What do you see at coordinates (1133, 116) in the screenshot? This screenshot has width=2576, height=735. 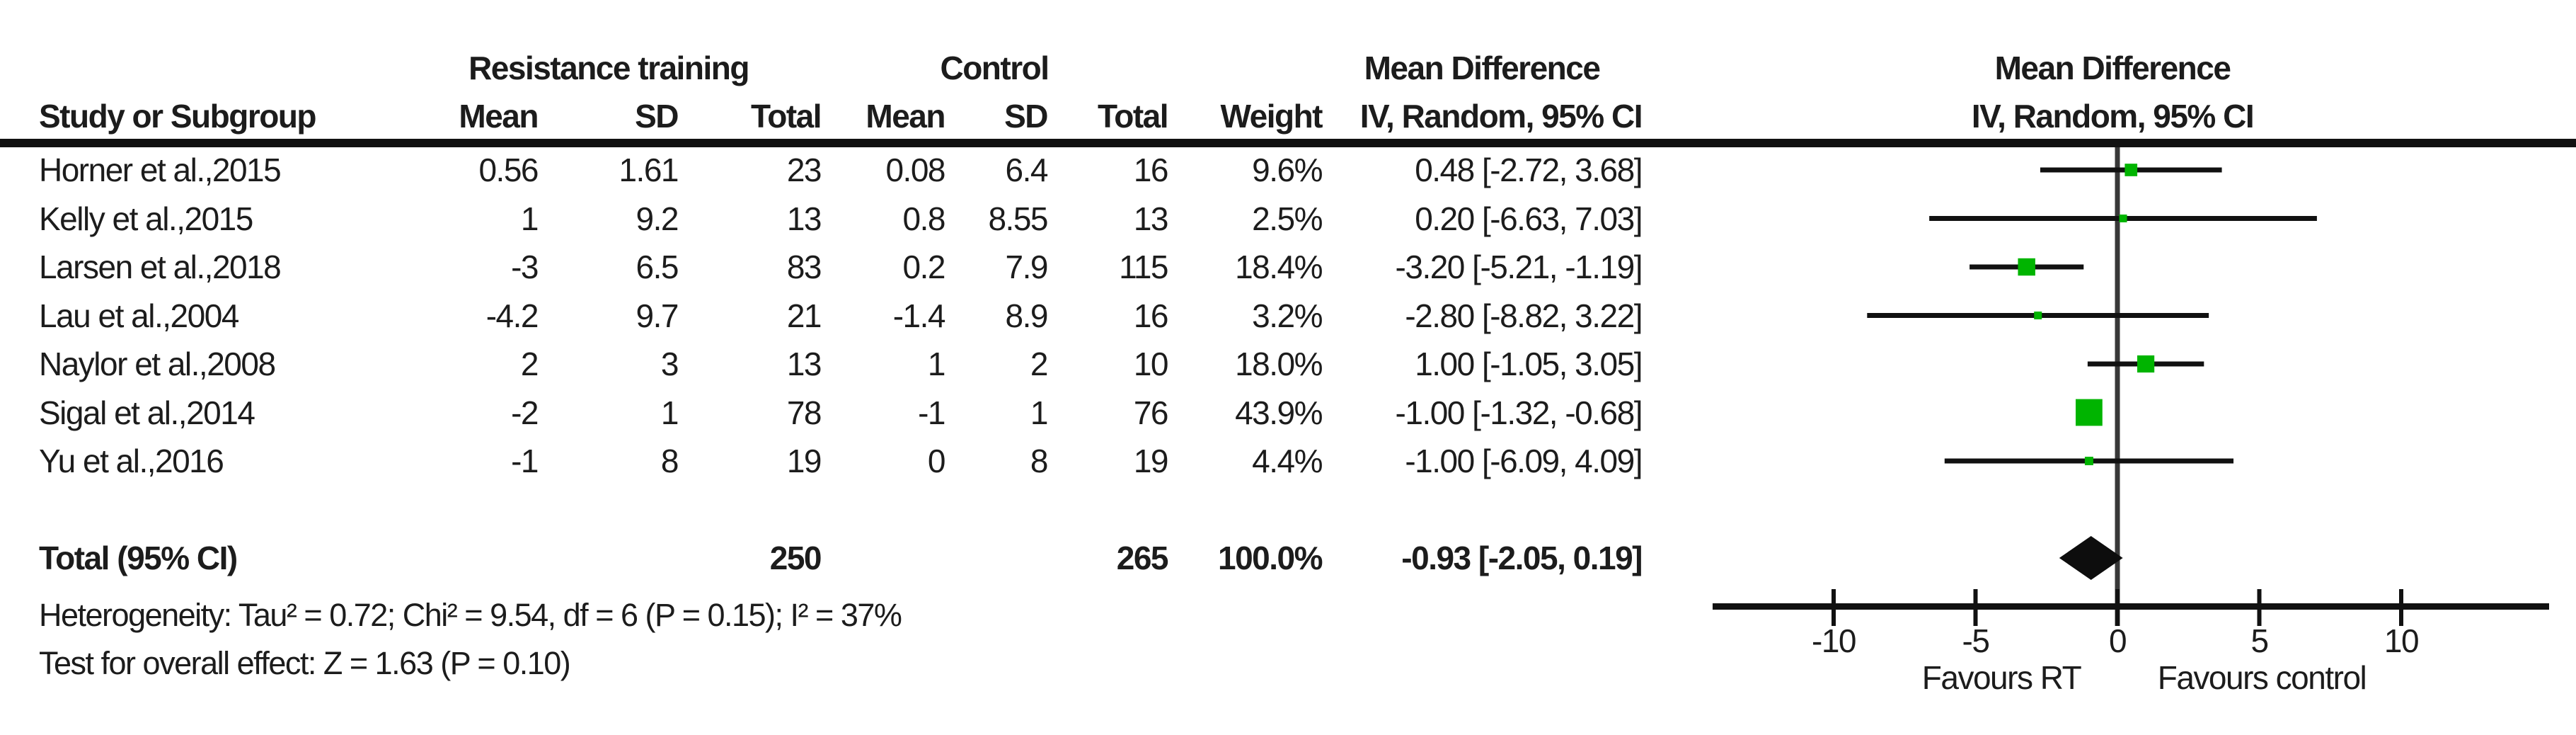 I see `col-total2-header: Total` at bounding box center [1133, 116].